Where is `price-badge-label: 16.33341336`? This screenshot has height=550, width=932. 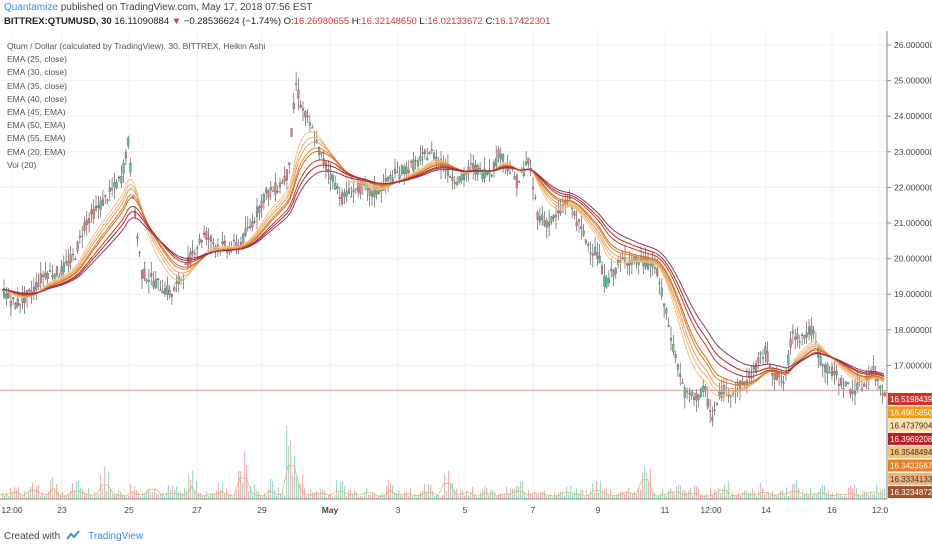 price-badge-label: 16.33341336 is located at coordinates (911, 479).